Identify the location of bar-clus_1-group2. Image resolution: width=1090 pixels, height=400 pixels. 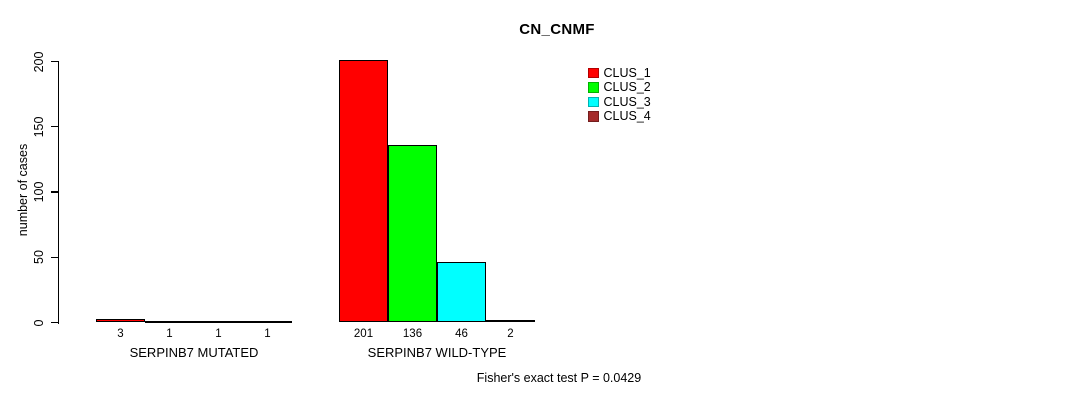
(363, 191).